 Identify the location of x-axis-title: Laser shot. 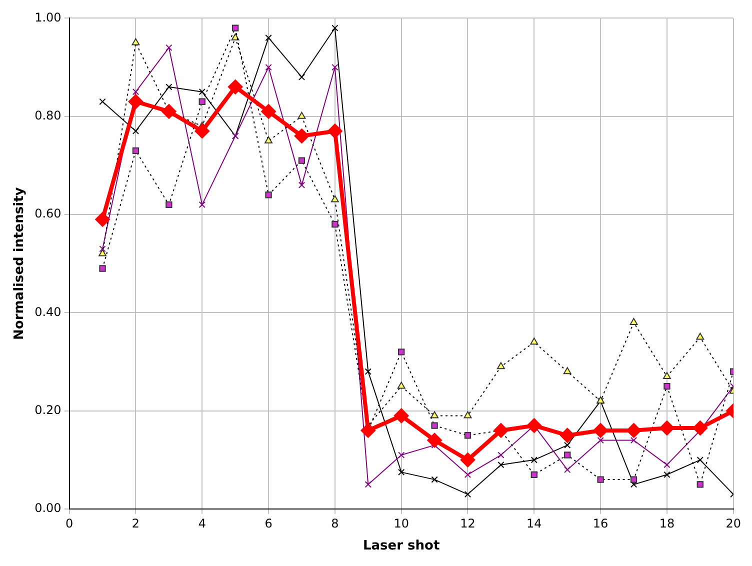
(401, 546).